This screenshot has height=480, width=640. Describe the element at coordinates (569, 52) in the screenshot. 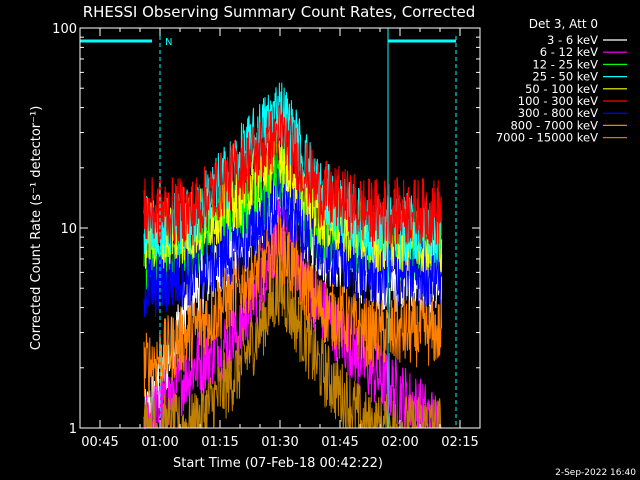

I see `legend-label: 6 - 12 keV` at that location.